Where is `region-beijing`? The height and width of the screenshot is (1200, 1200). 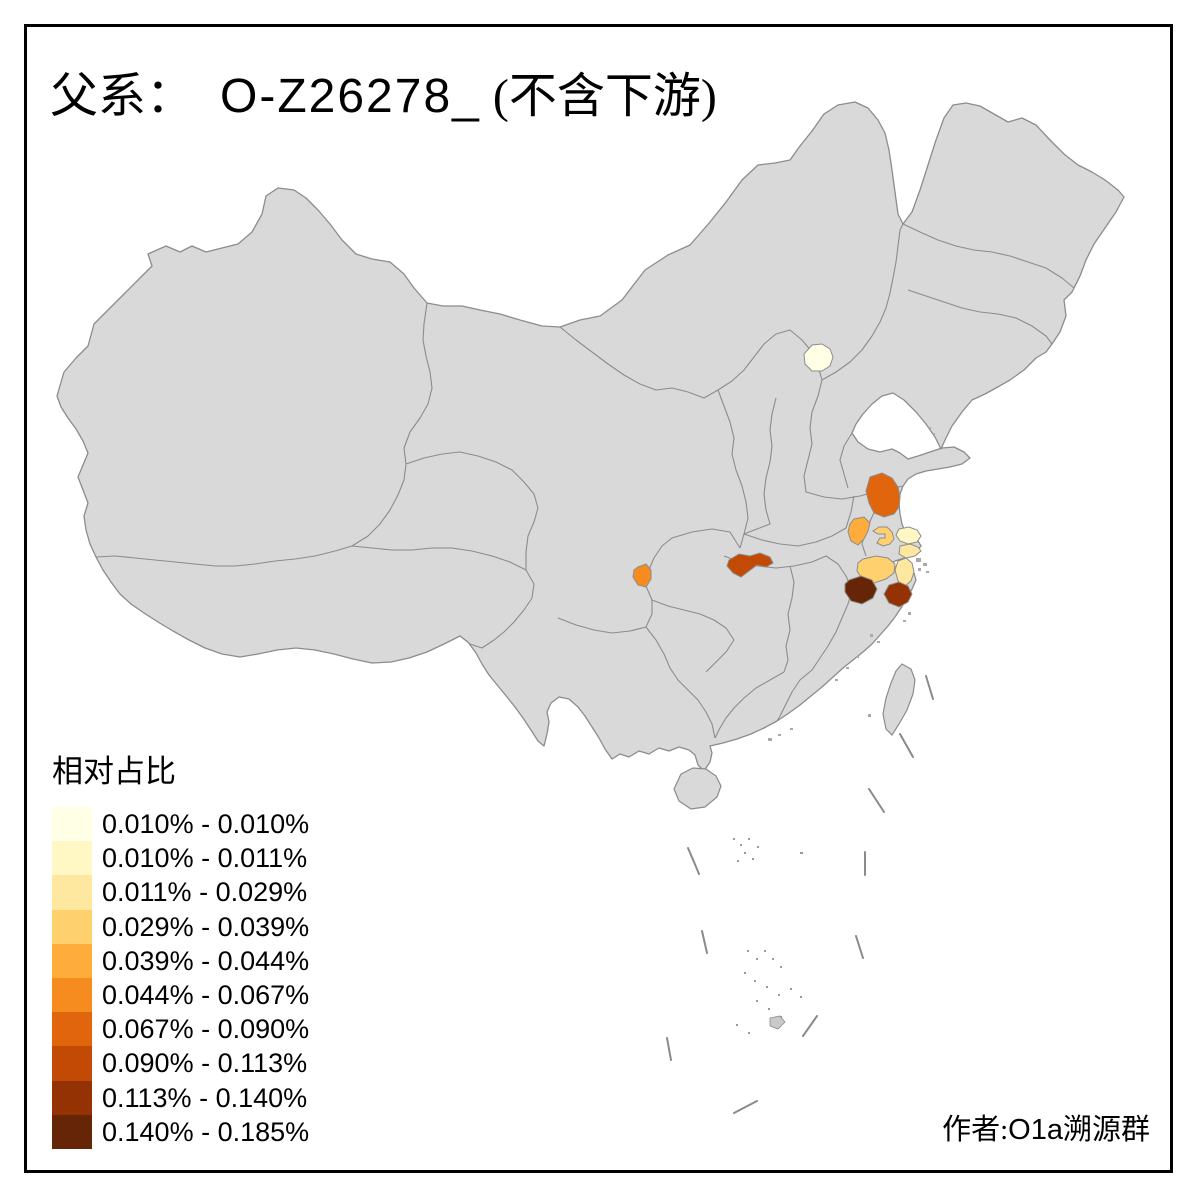 region-beijing is located at coordinates (818, 357).